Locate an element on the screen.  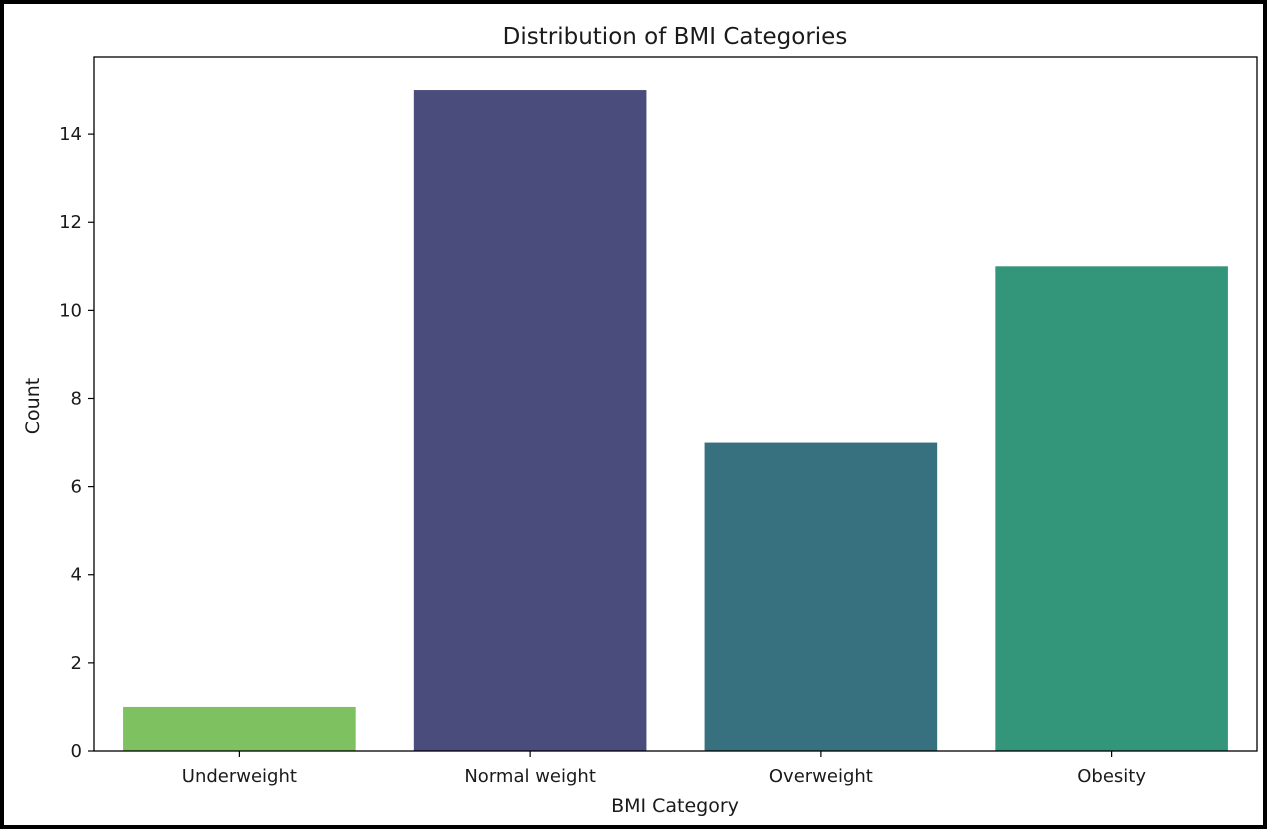
y-axis-label: Count is located at coordinates (33, 406).